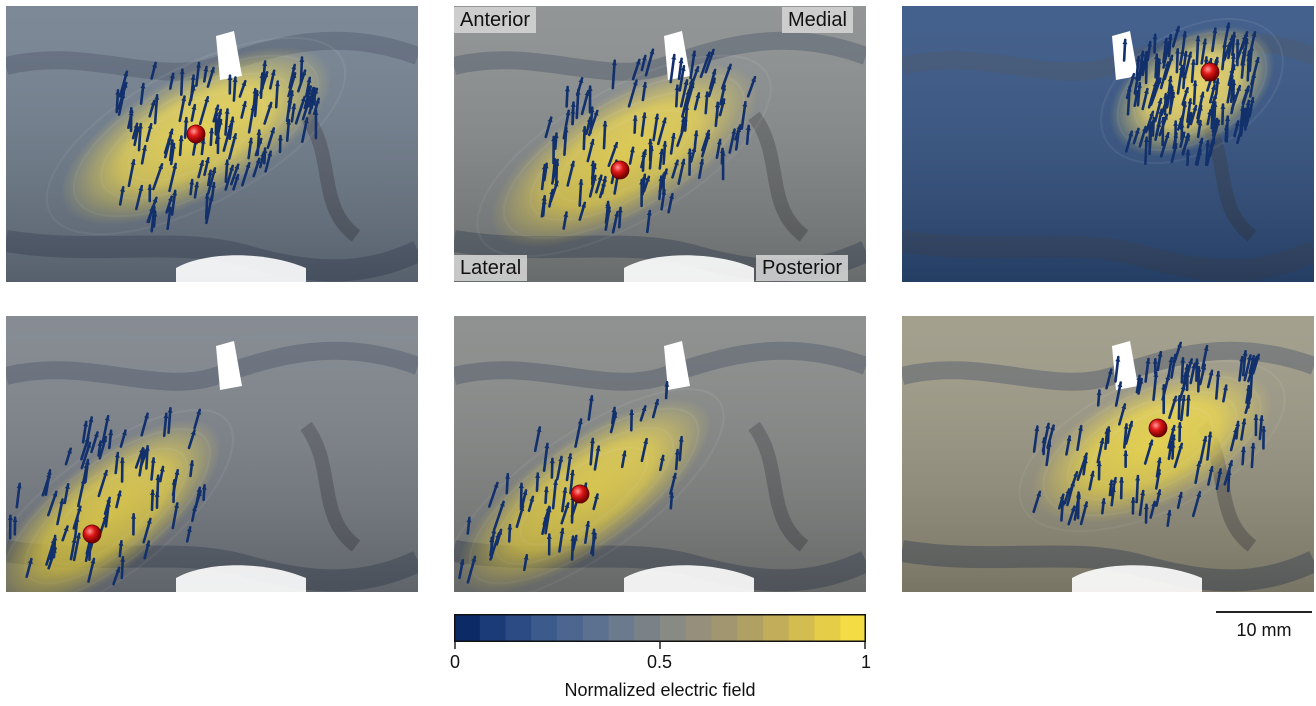  Describe the element at coordinates (241, 578) in the screenshot. I see `background-gap` at that location.